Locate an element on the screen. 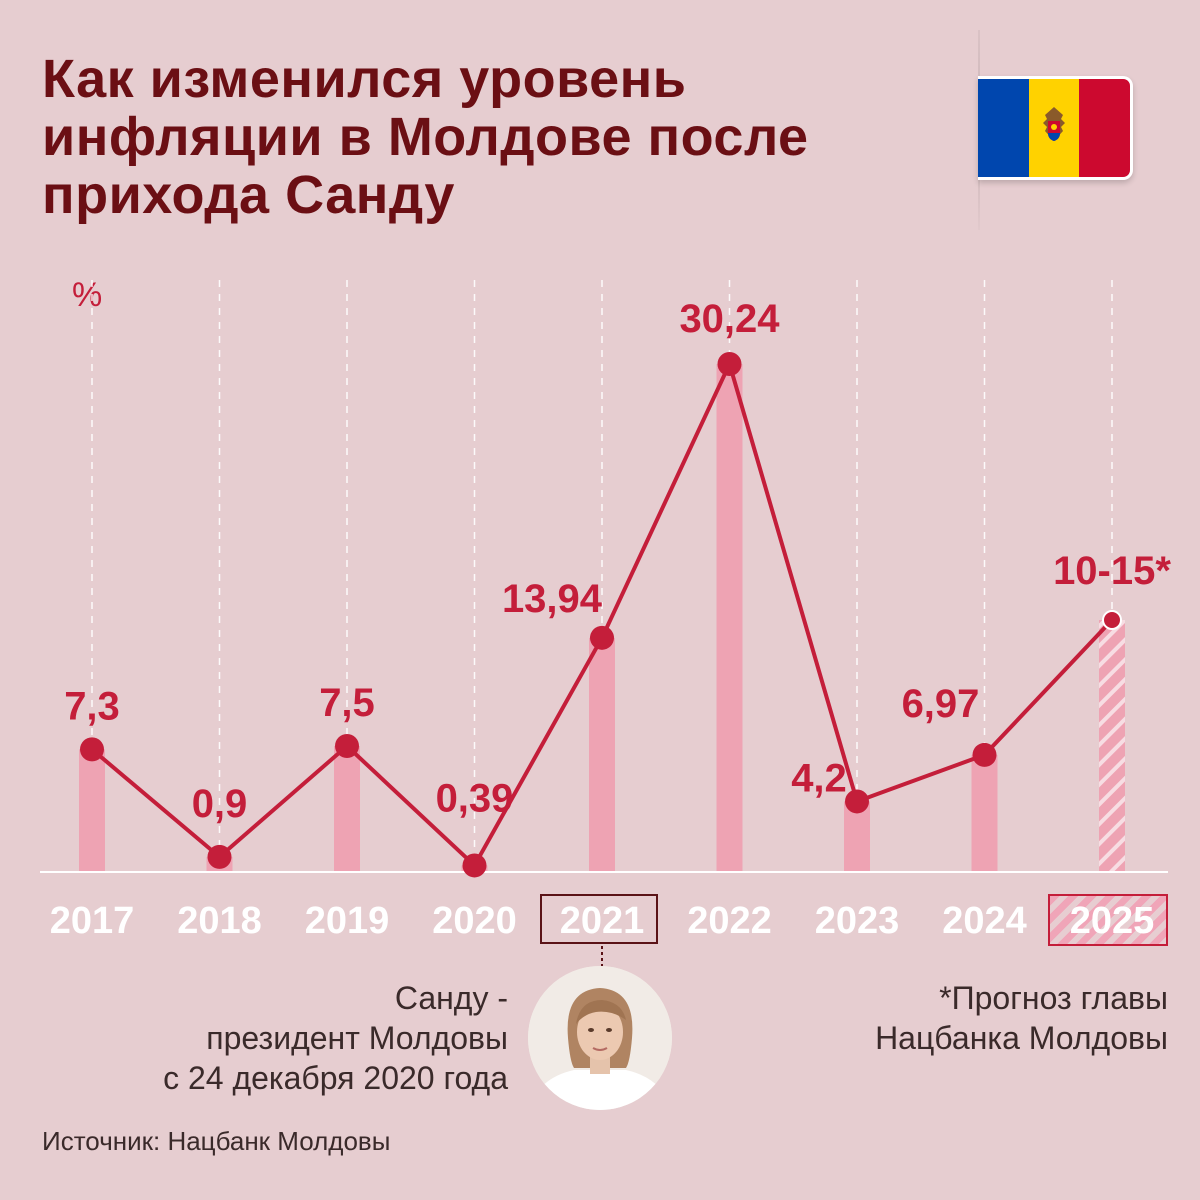 This screenshot has width=1200, height=1200. data-point-2020 is located at coordinates (474, 865).